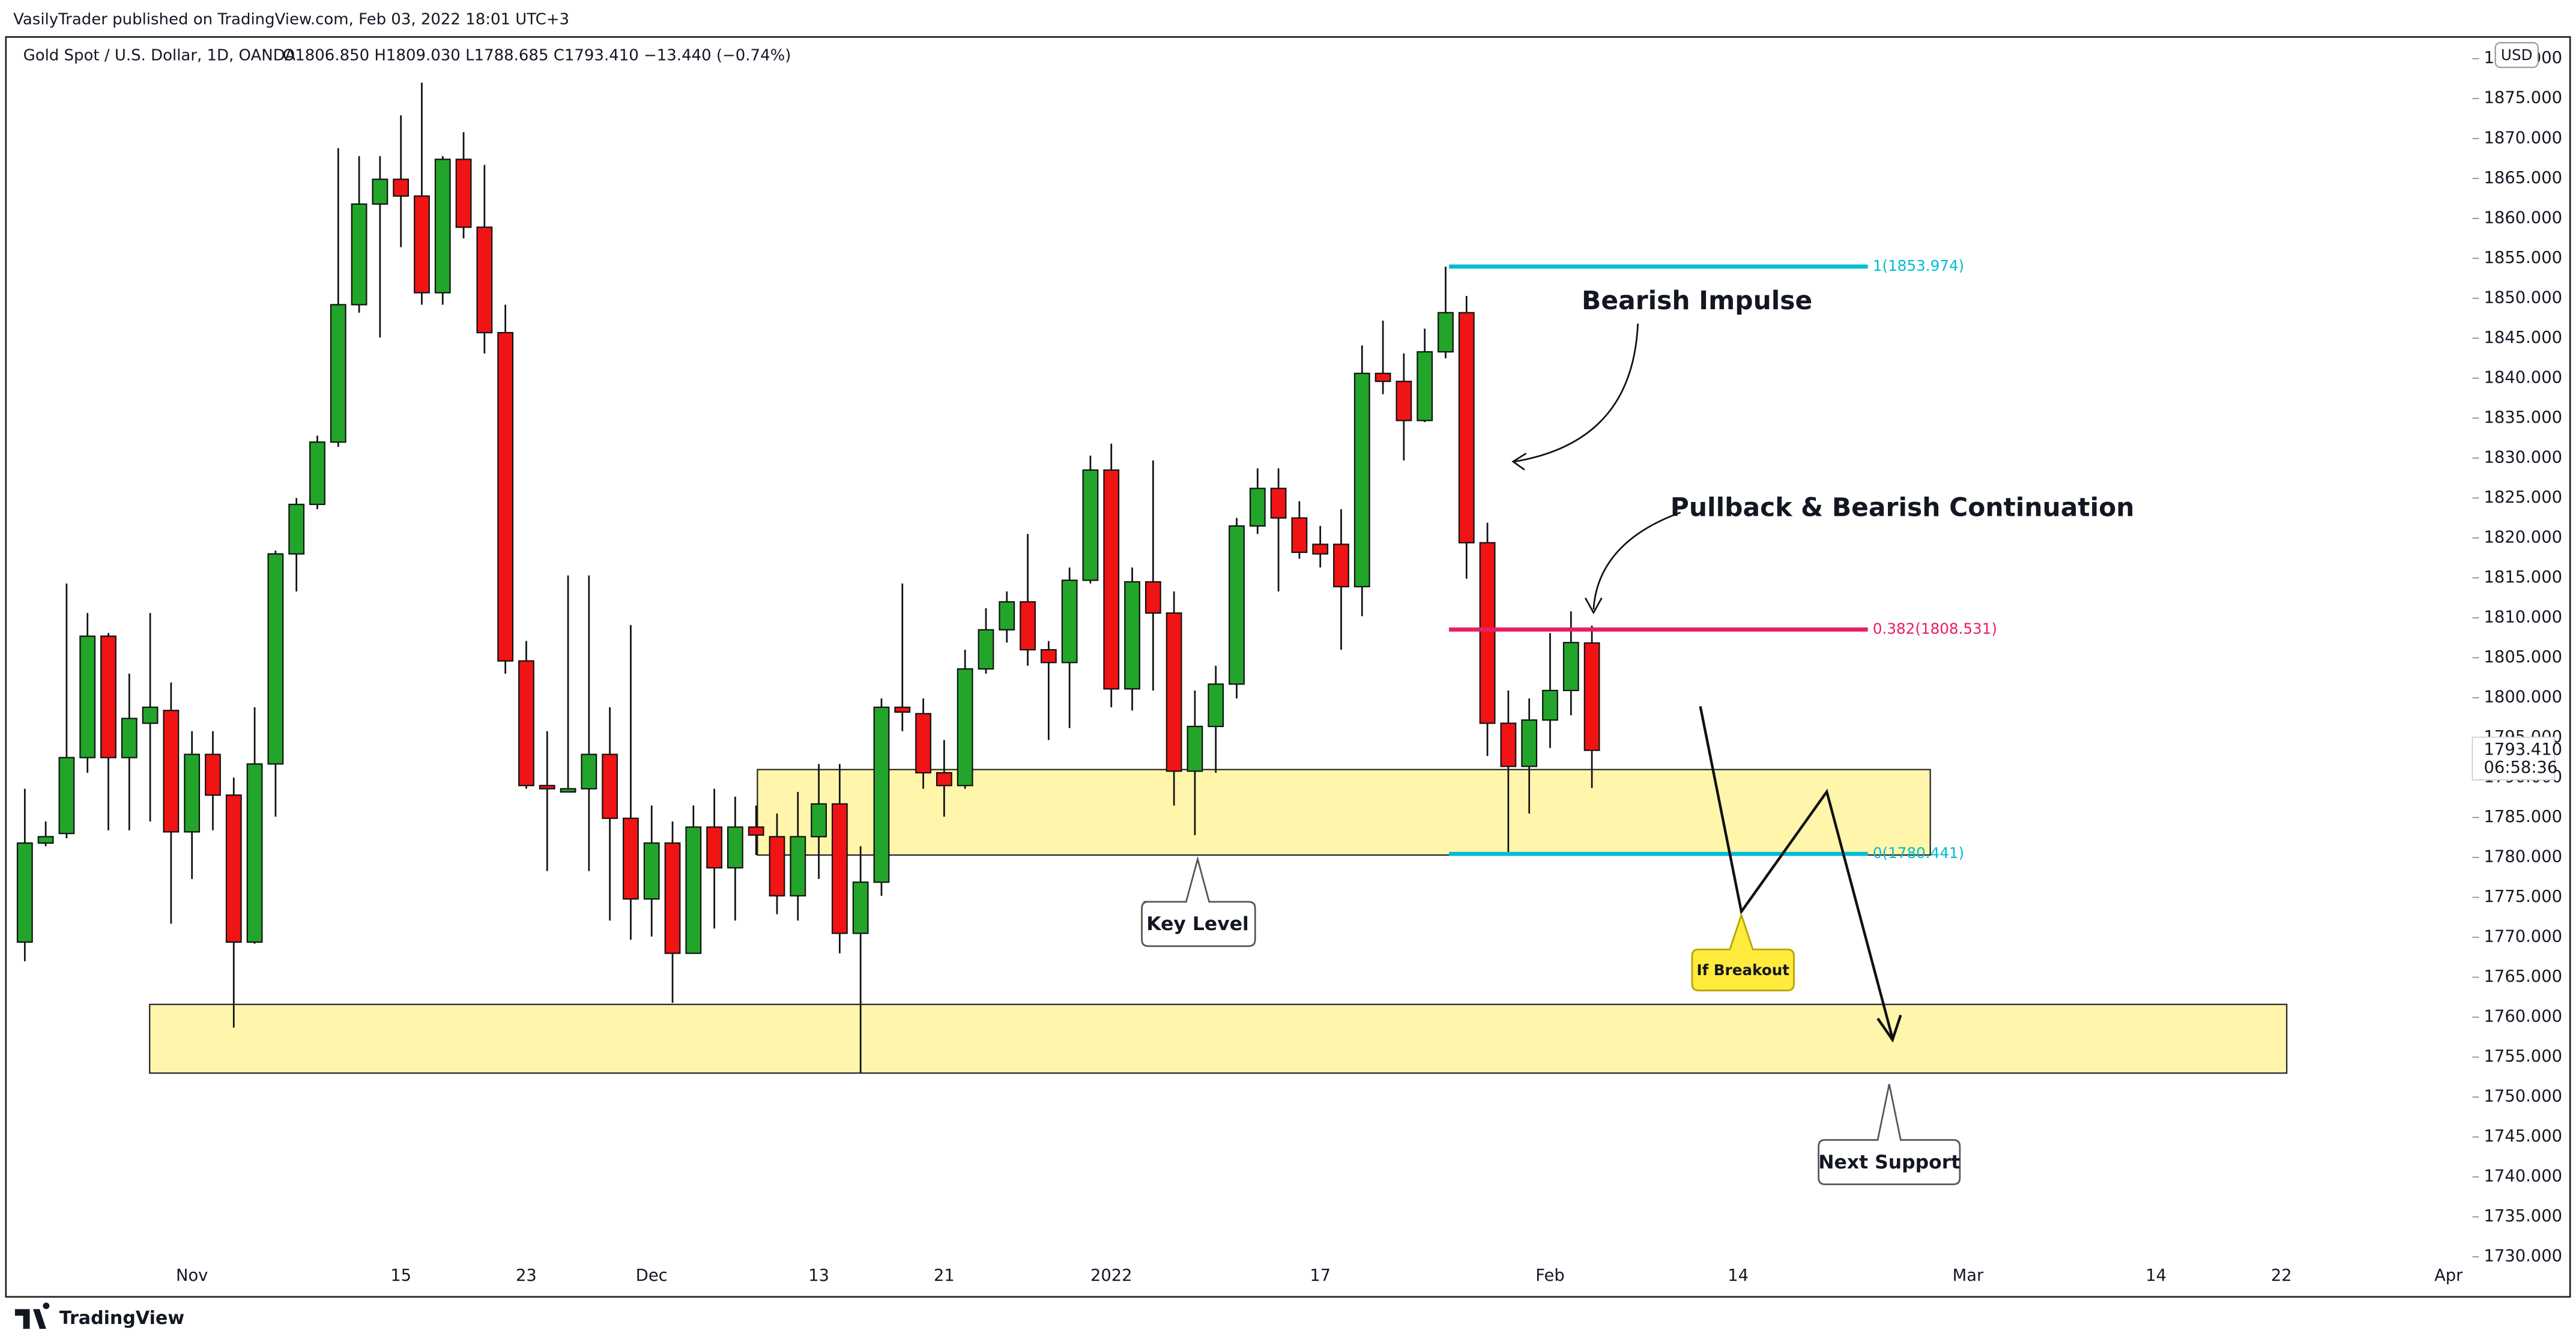 This screenshot has height=1342, width=2576. What do you see at coordinates (192, 1275) in the screenshot?
I see `x-tick-label: Nov` at bounding box center [192, 1275].